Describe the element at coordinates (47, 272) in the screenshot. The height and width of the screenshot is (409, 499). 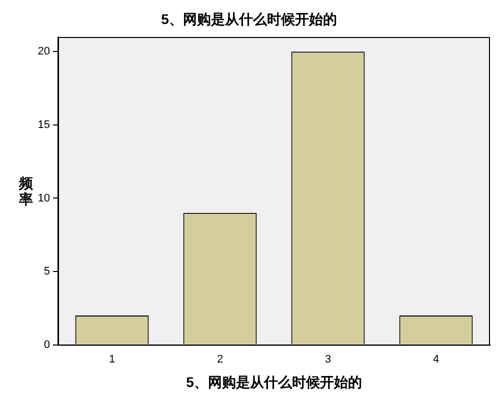
I see `y-tick-label: 5` at that location.